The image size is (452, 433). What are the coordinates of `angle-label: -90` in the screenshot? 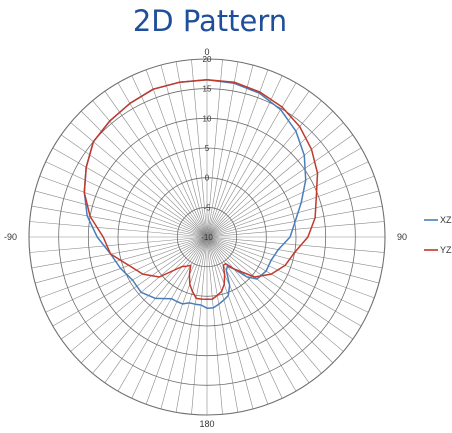 It's located at (10, 237).